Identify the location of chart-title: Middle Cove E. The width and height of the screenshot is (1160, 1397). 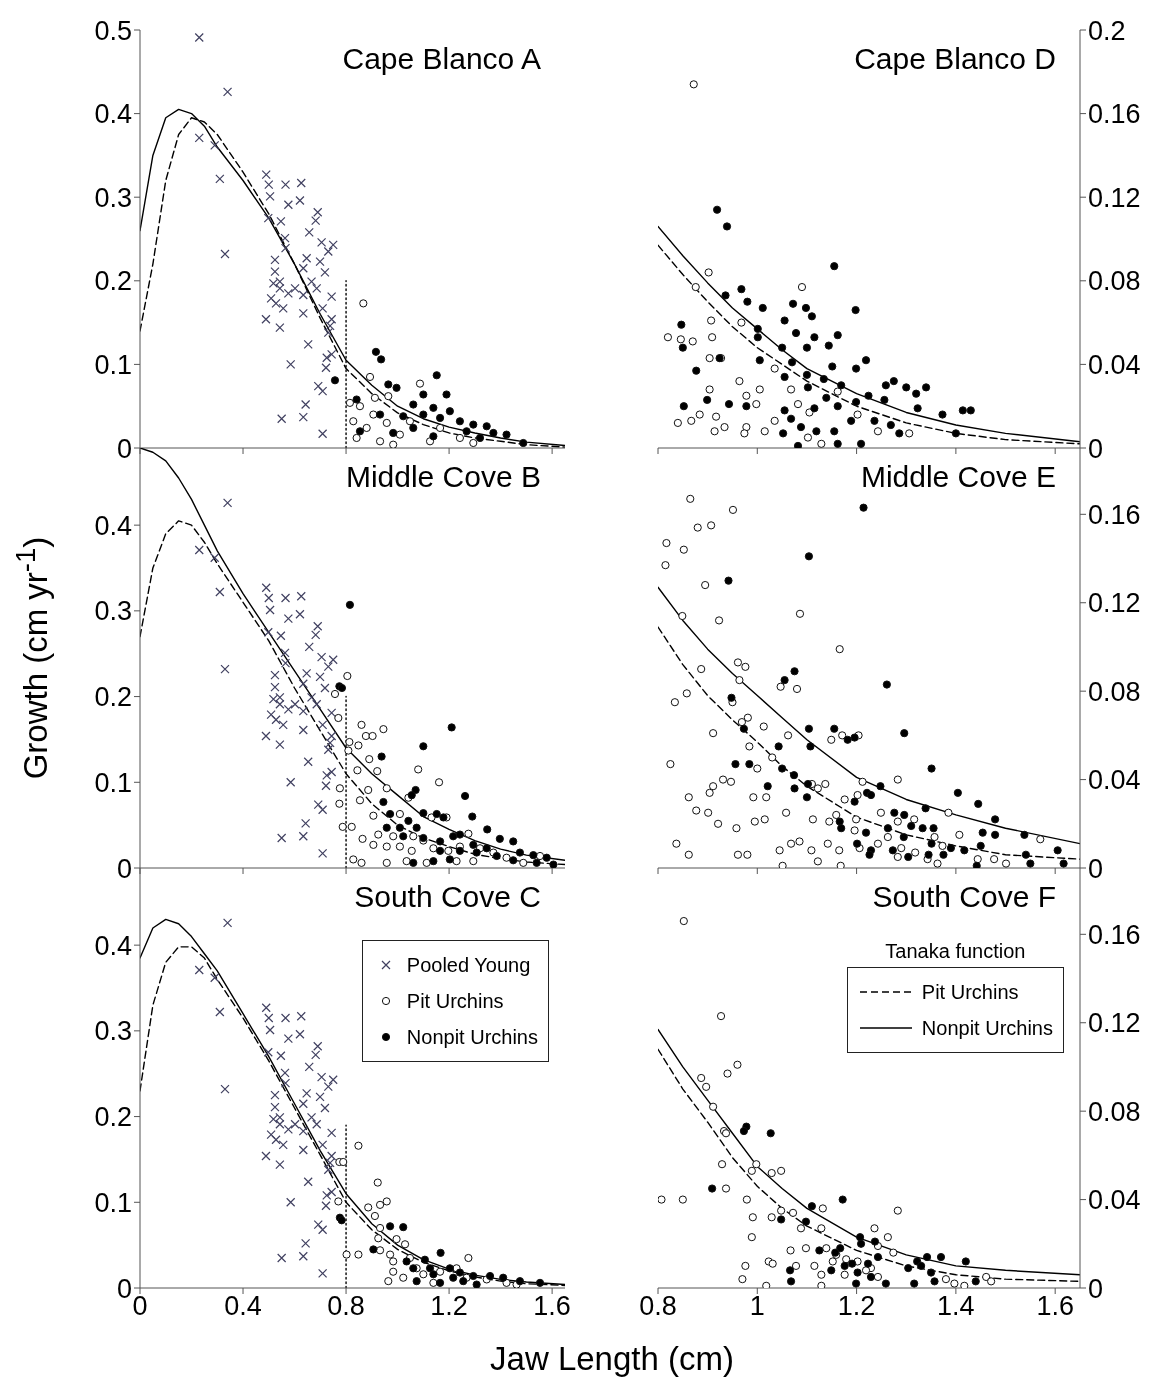
(958, 477).